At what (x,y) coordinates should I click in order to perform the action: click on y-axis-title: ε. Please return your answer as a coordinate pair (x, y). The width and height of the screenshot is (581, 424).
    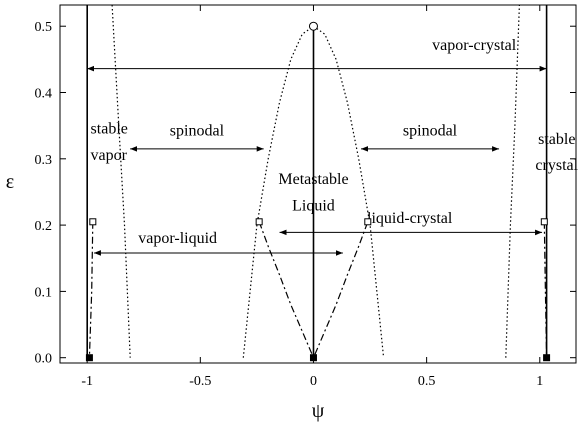
    Looking at the image, I should click on (10, 182).